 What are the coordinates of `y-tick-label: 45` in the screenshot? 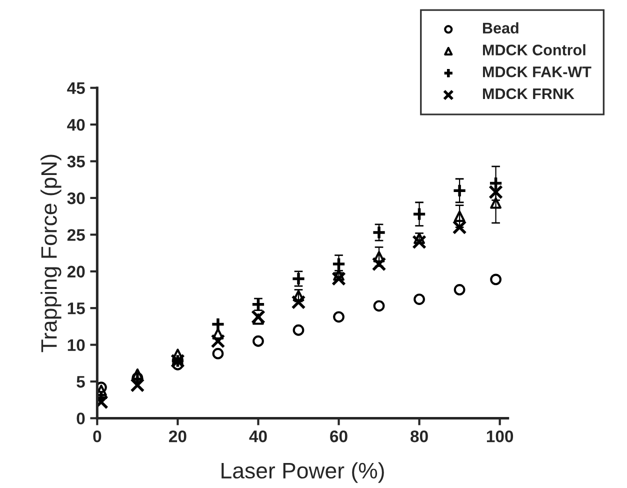 It's located at (76, 88).